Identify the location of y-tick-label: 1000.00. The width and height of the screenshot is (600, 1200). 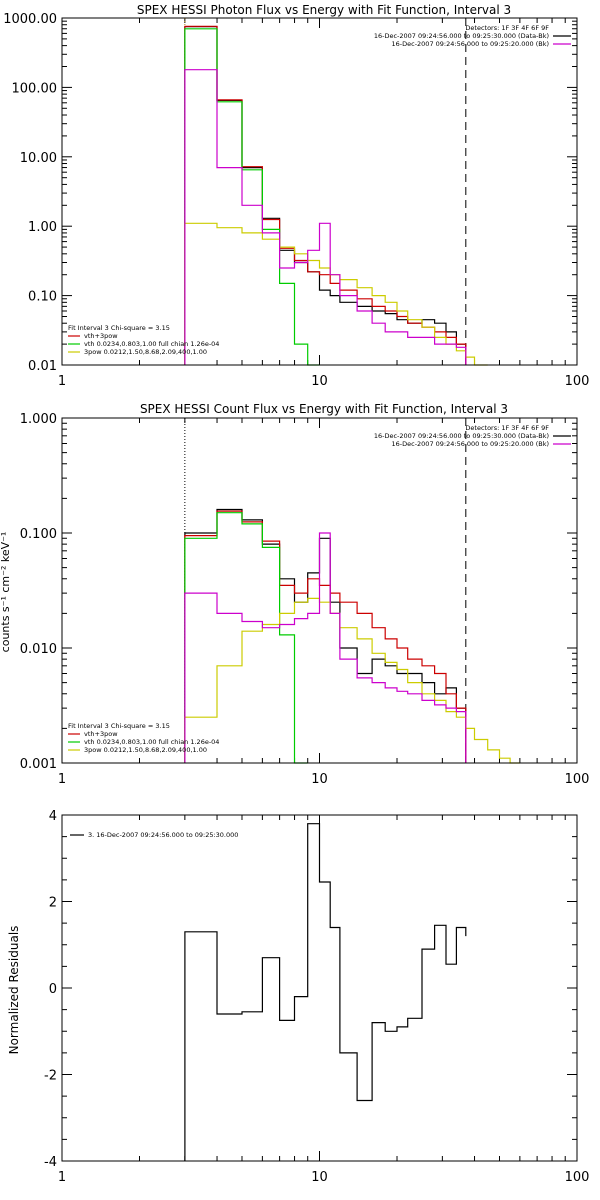
(30, 19).